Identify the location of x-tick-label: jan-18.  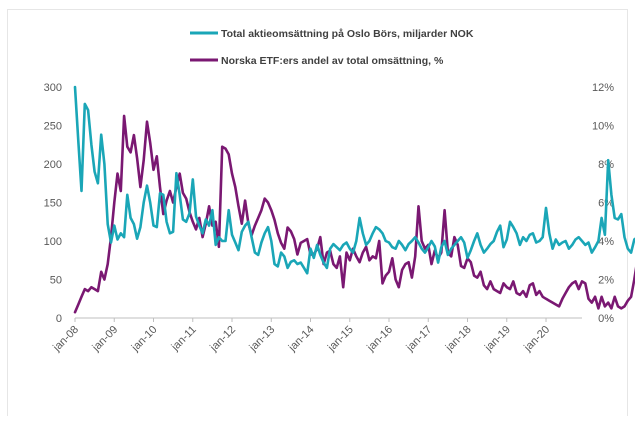
(458, 339).